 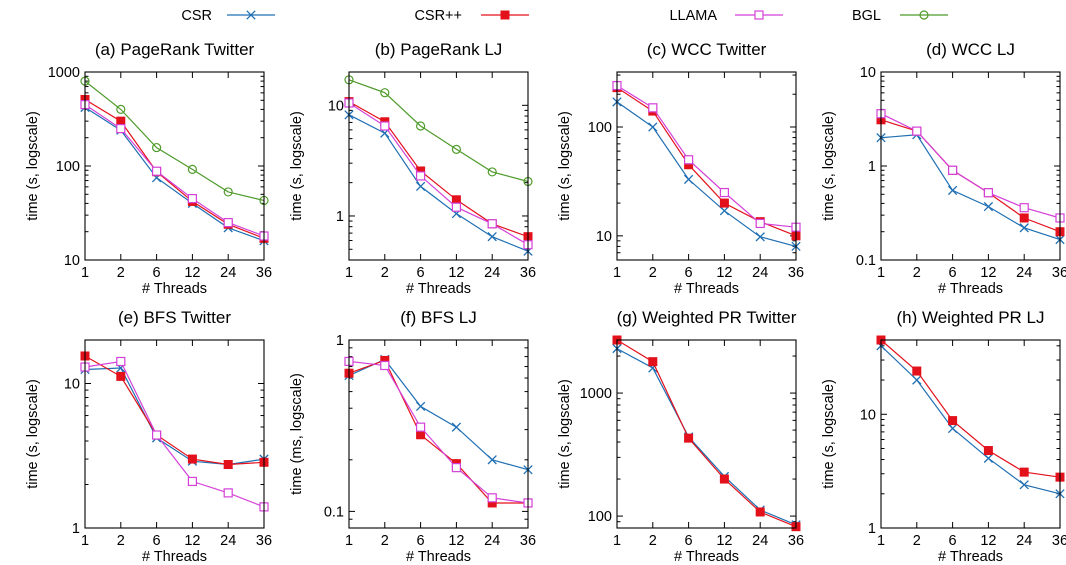 I want to click on y-tick-label: 1, so click(x=872, y=167).